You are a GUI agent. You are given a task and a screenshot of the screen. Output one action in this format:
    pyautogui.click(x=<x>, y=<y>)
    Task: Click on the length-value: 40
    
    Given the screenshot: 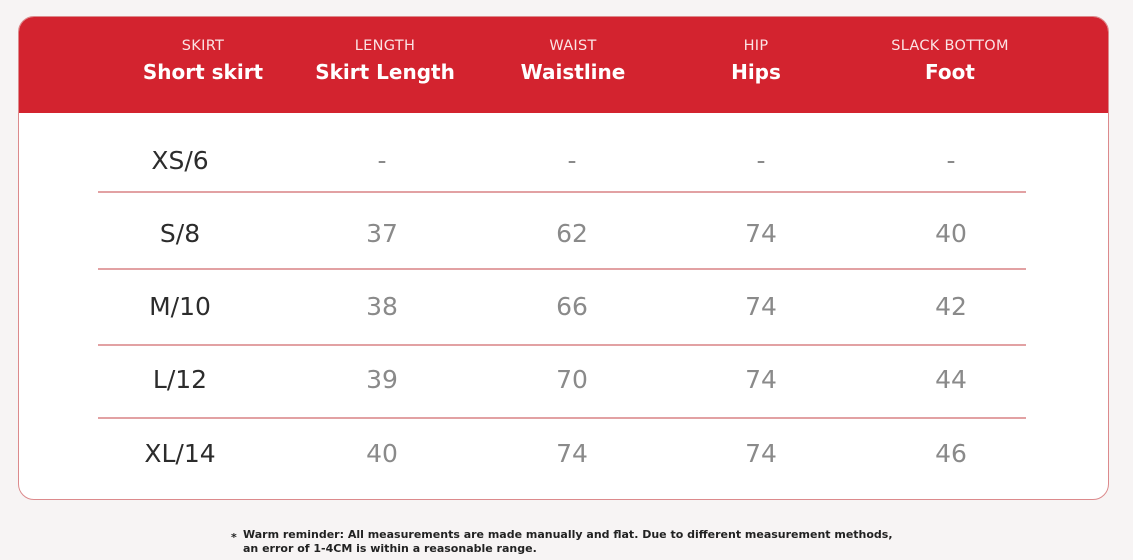 What is the action you would take?
    pyautogui.click(x=382, y=453)
    